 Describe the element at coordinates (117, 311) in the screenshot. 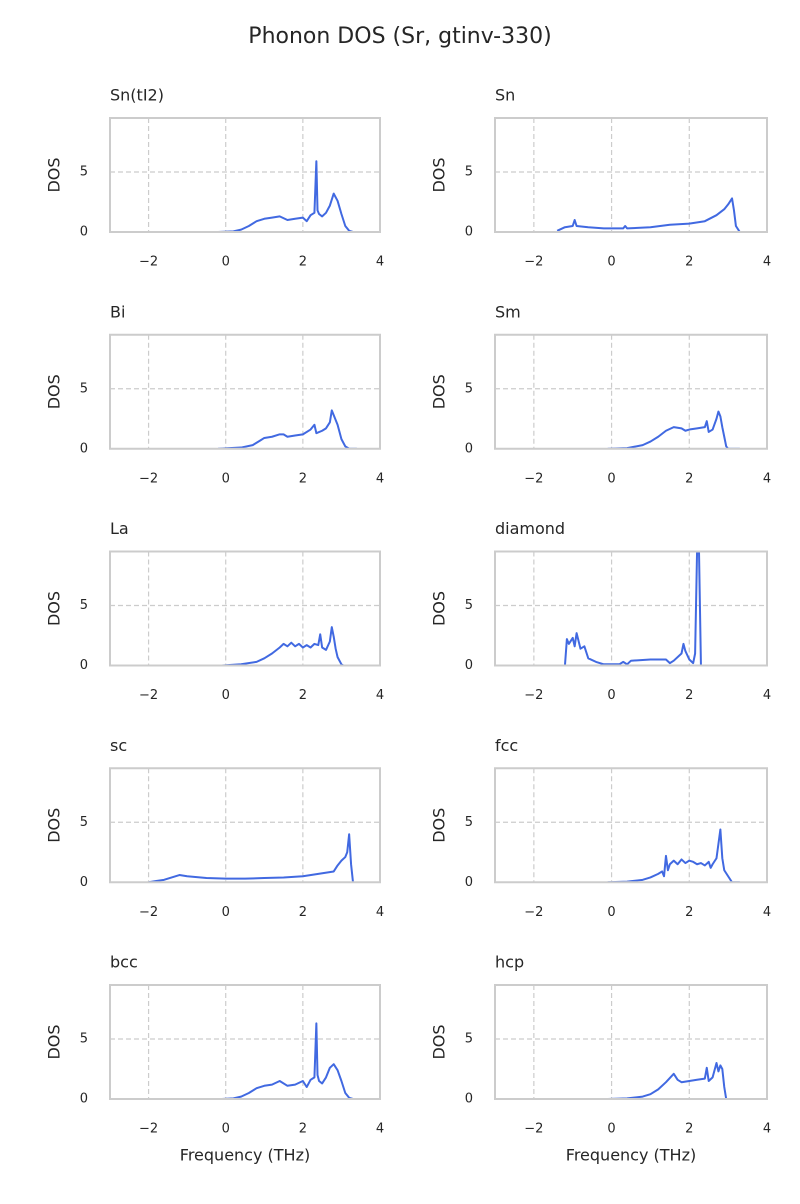

I see `subplot-title: Bi` at that location.